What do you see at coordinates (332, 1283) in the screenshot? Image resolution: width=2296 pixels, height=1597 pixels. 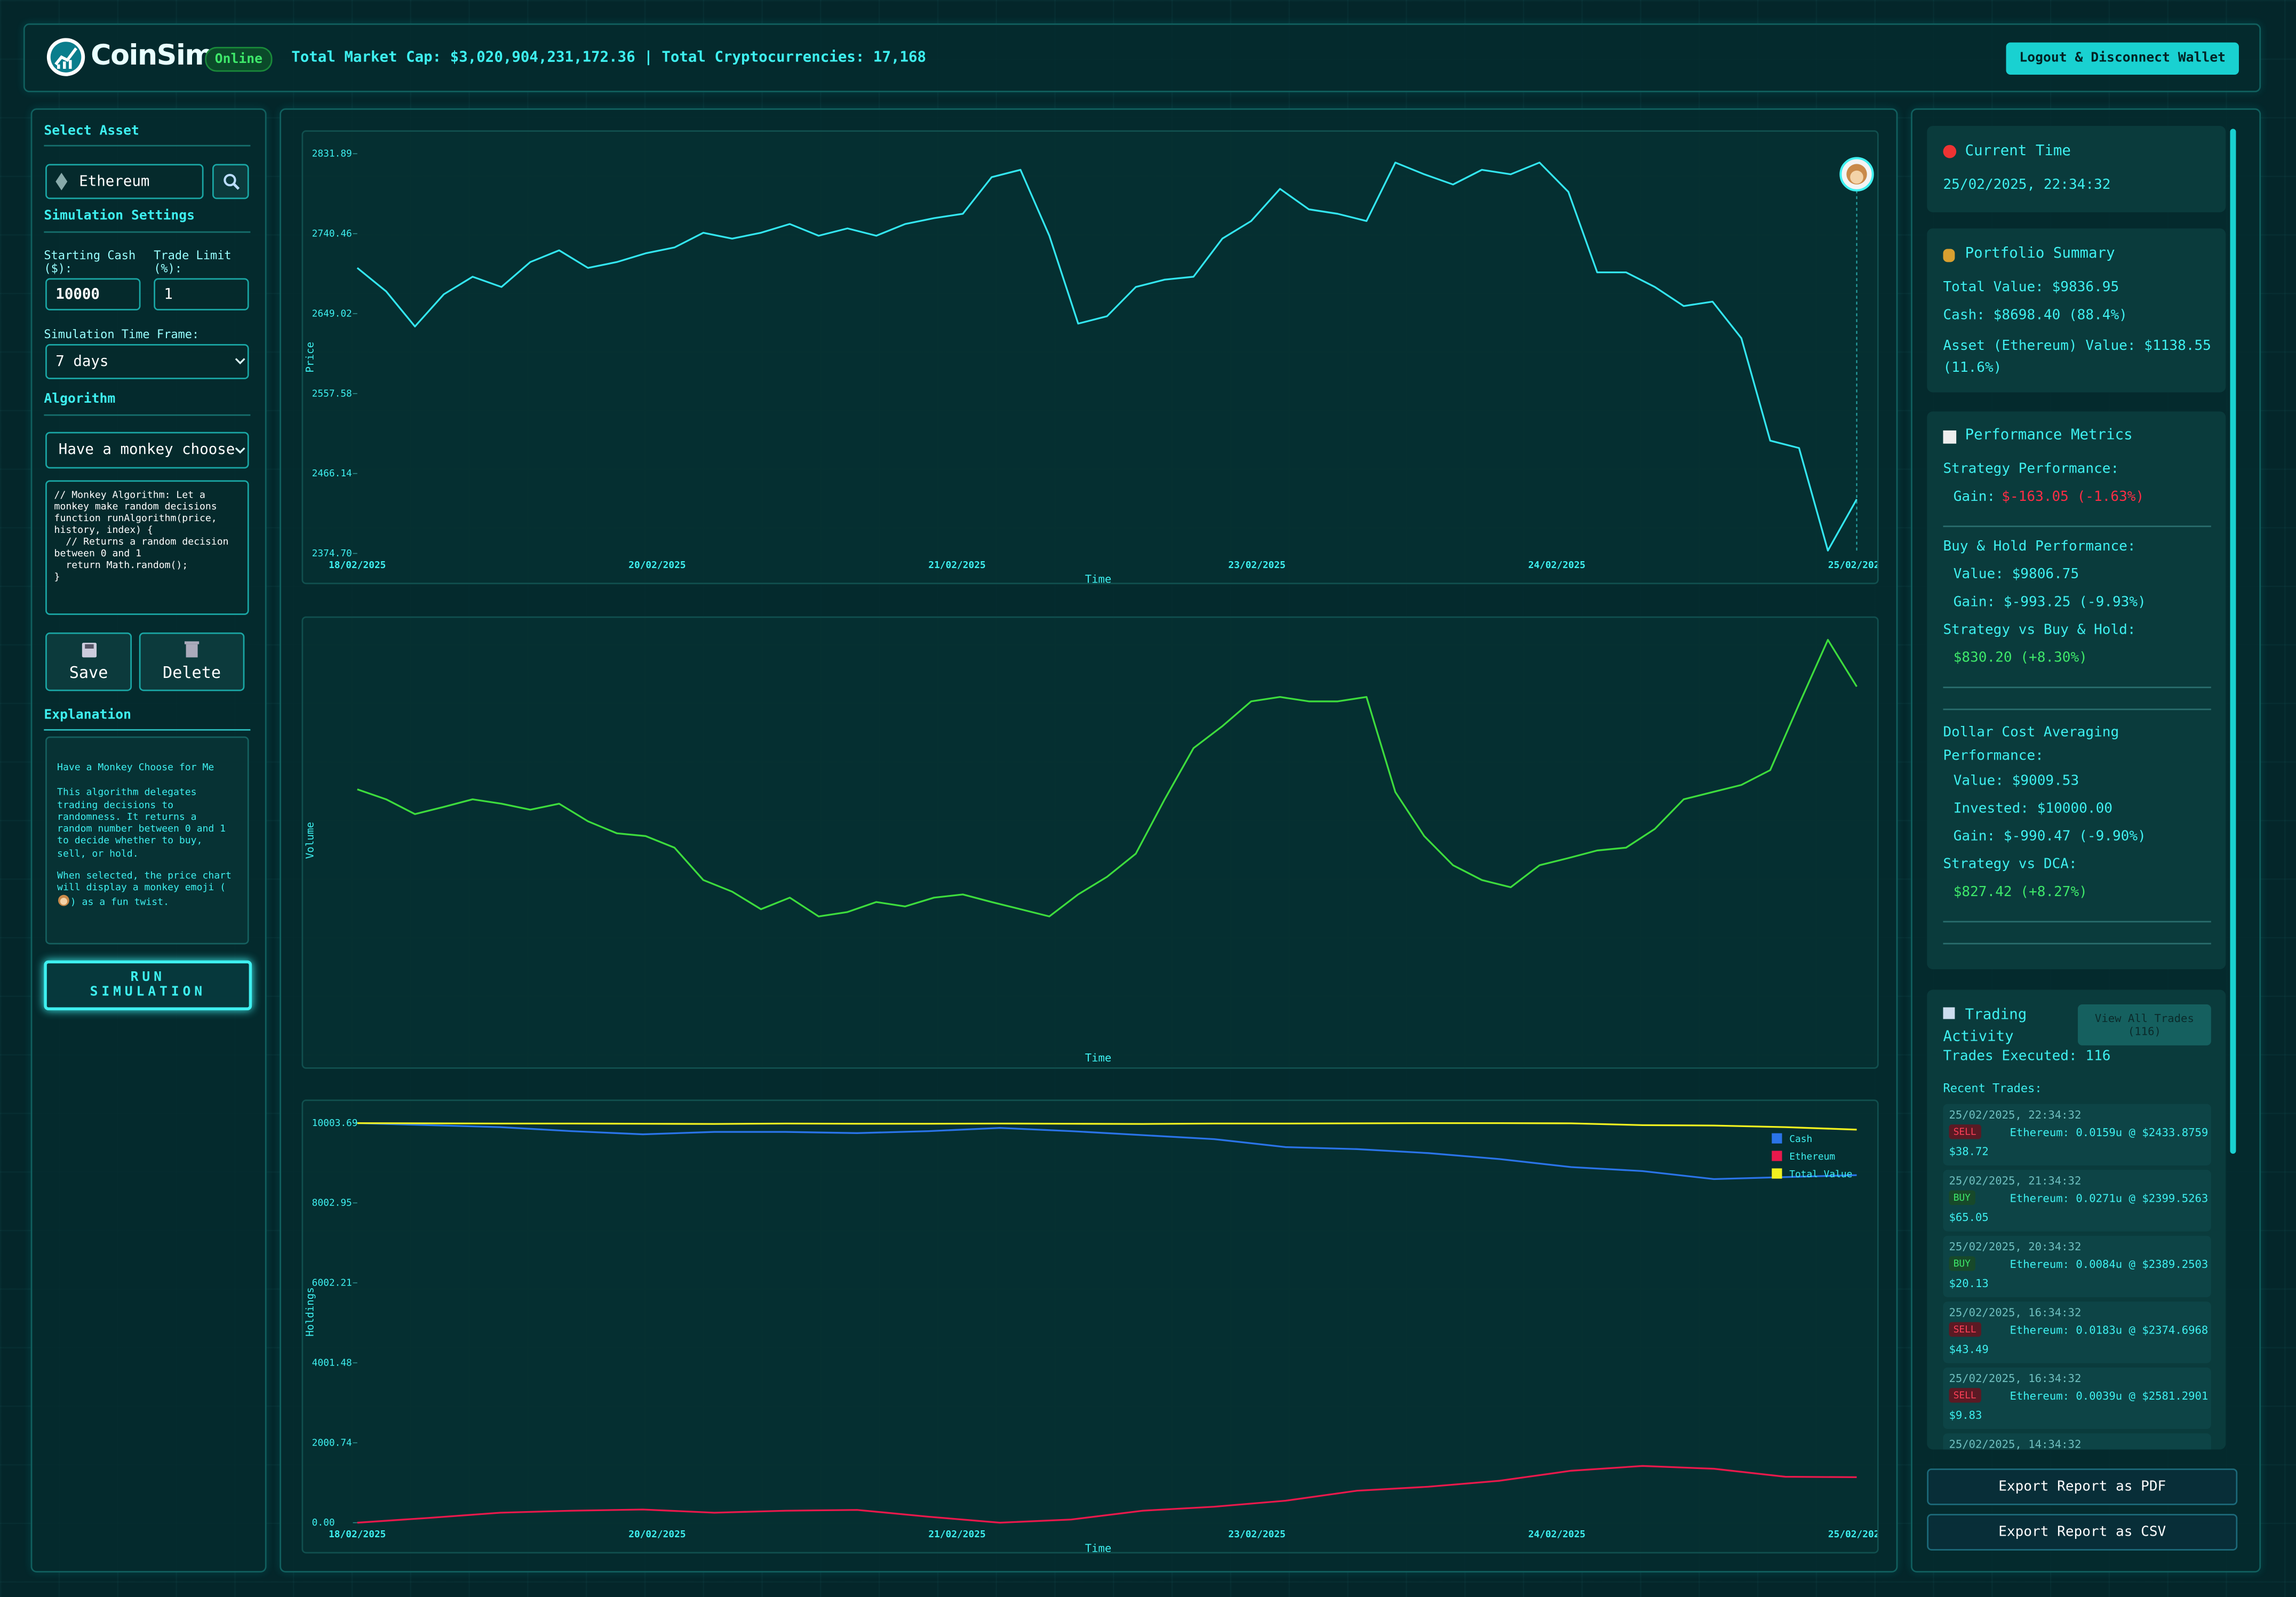 I see `y-tick-label: 6002.21` at bounding box center [332, 1283].